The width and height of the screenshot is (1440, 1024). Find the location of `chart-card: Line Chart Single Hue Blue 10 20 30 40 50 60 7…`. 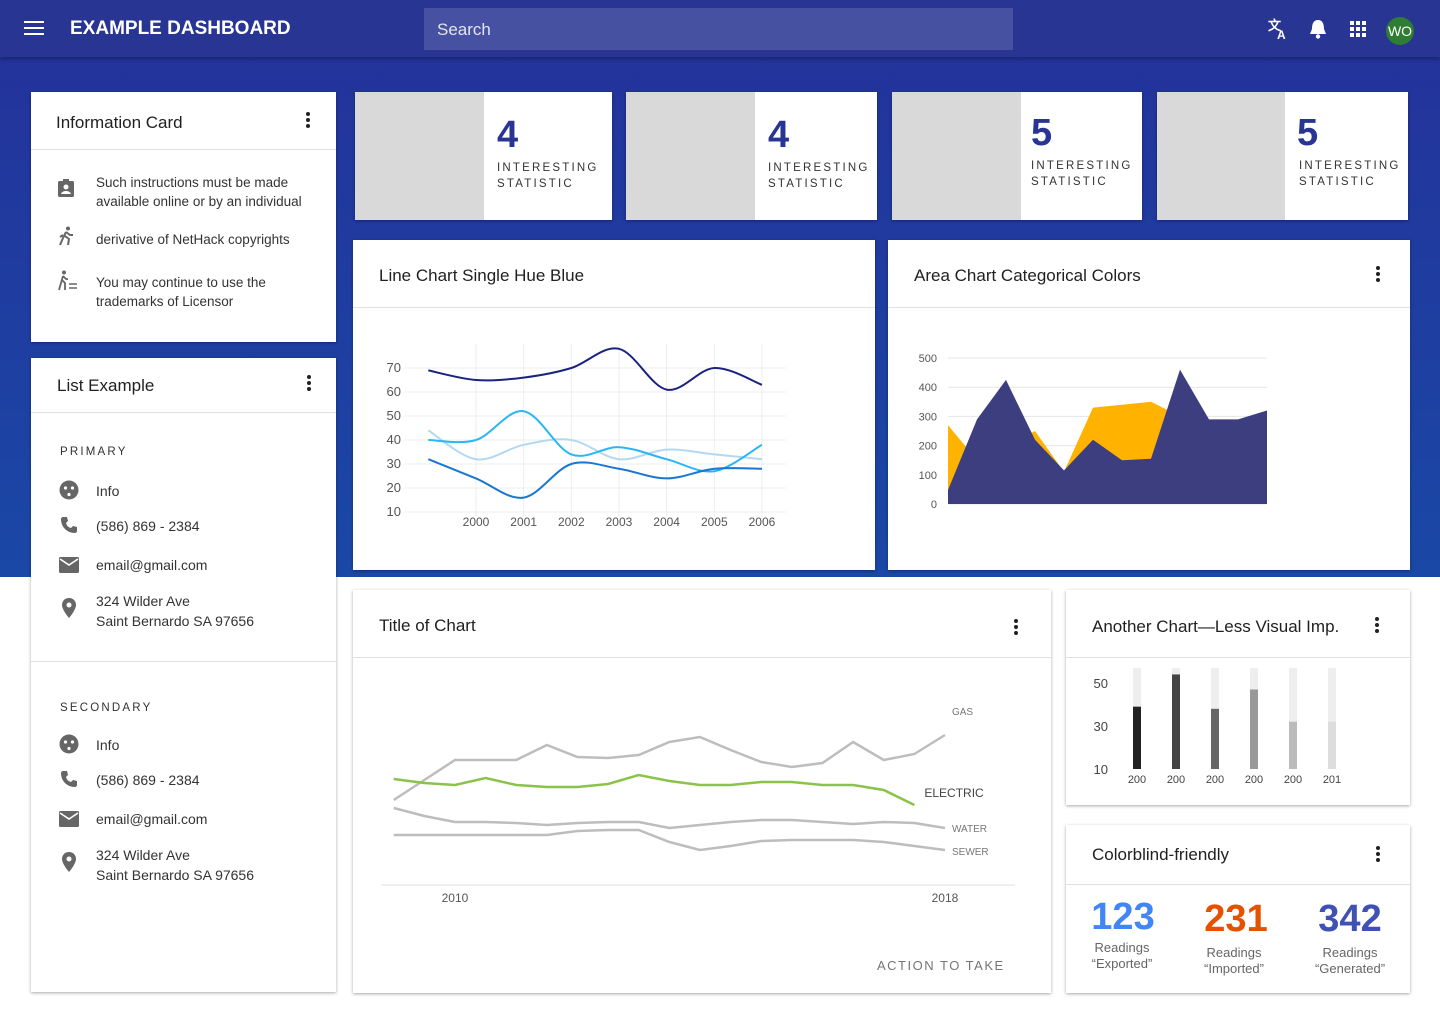

chart-card: Line Chart Single Hue Blue 10 20 30 40 50 60 7… is located at coordinates (614, 405).